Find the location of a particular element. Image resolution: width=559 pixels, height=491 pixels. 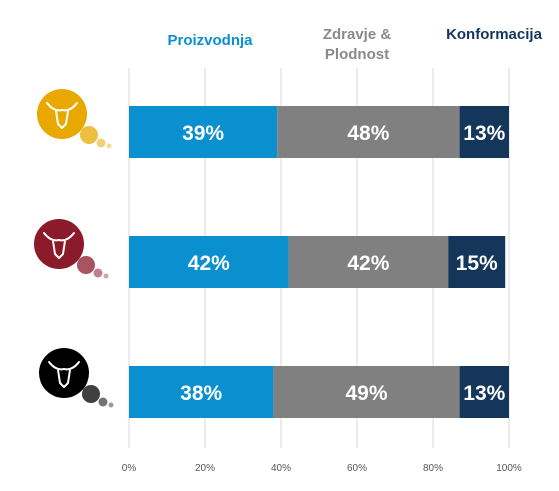

data-label: 38% is located at coordinates (201, 393).